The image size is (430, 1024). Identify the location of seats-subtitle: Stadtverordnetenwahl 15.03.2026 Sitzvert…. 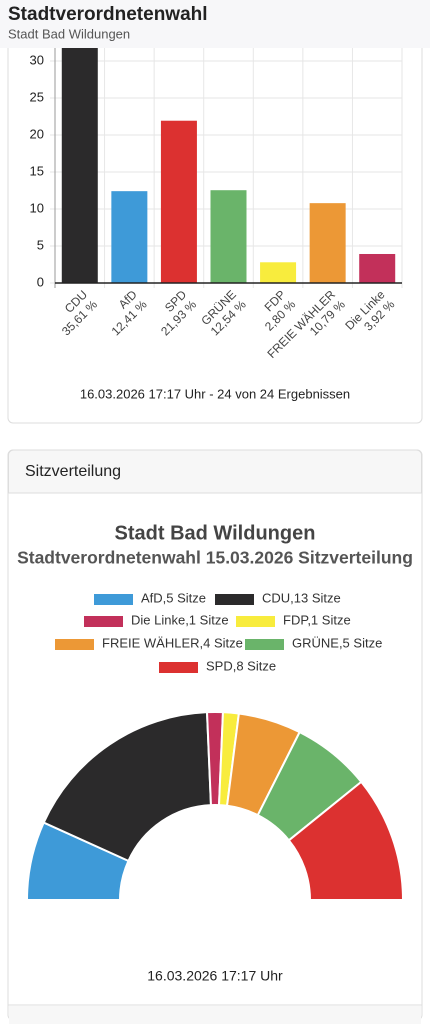
(215, 558).